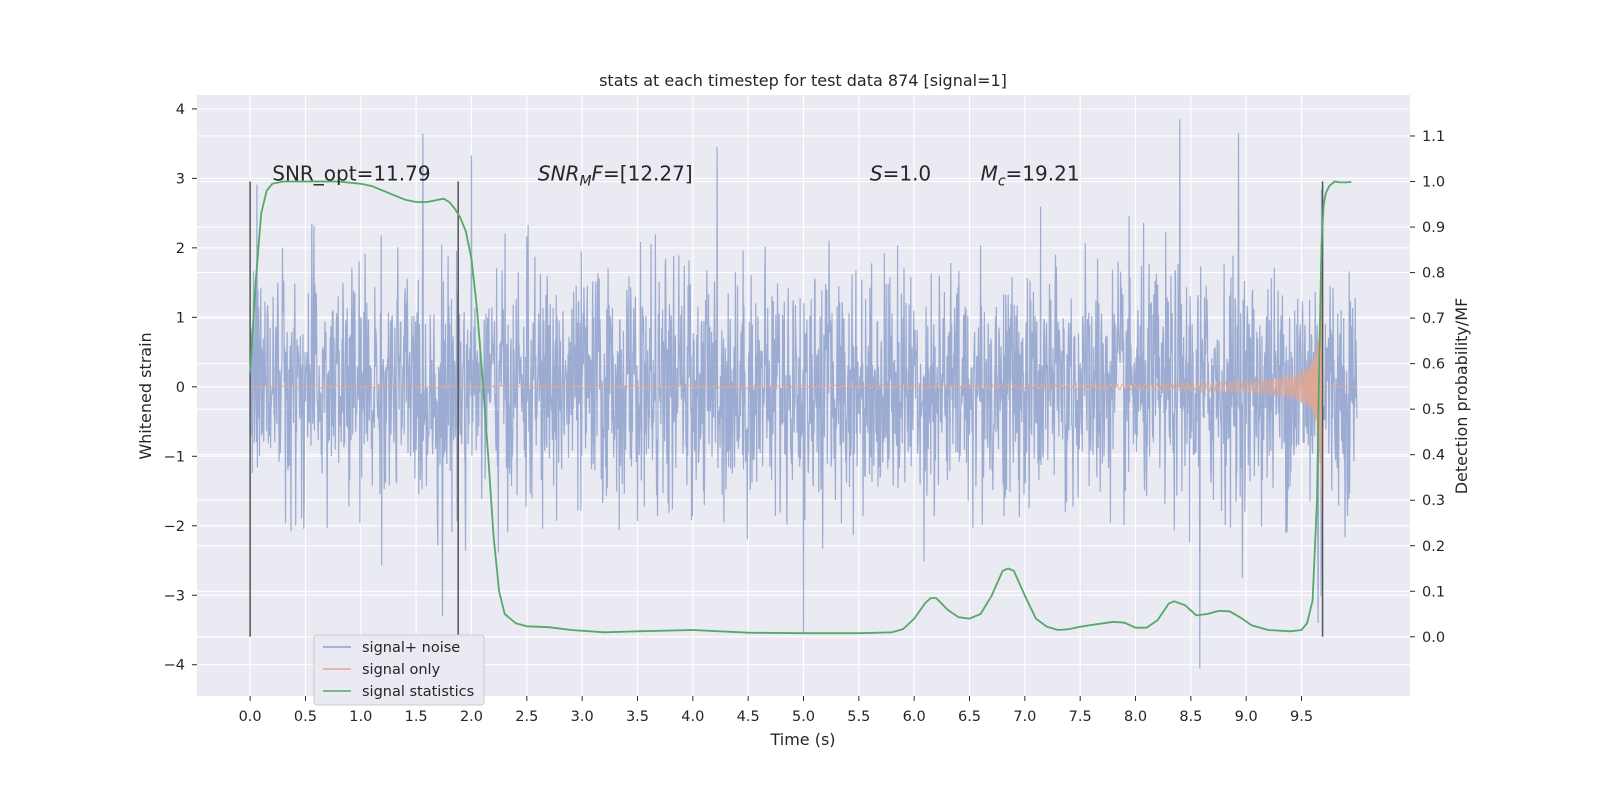  I want to click on y-left-tick-label: 2, so click(180, 249).